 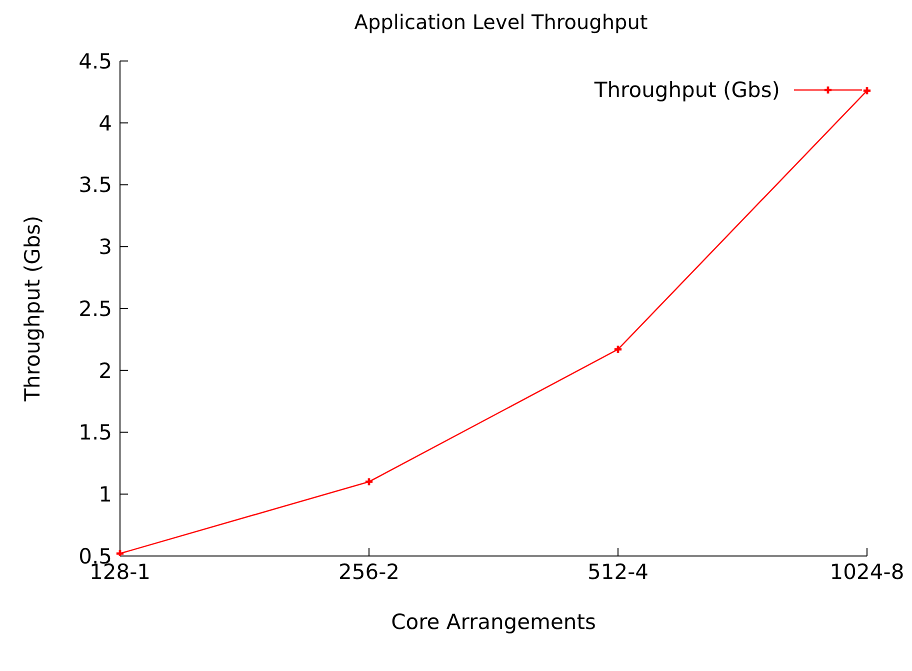 What do you see at coordinates (618, 572) in the screenshot?
I see `x-tick-label: 512-4` at bounding box center [618, 572].